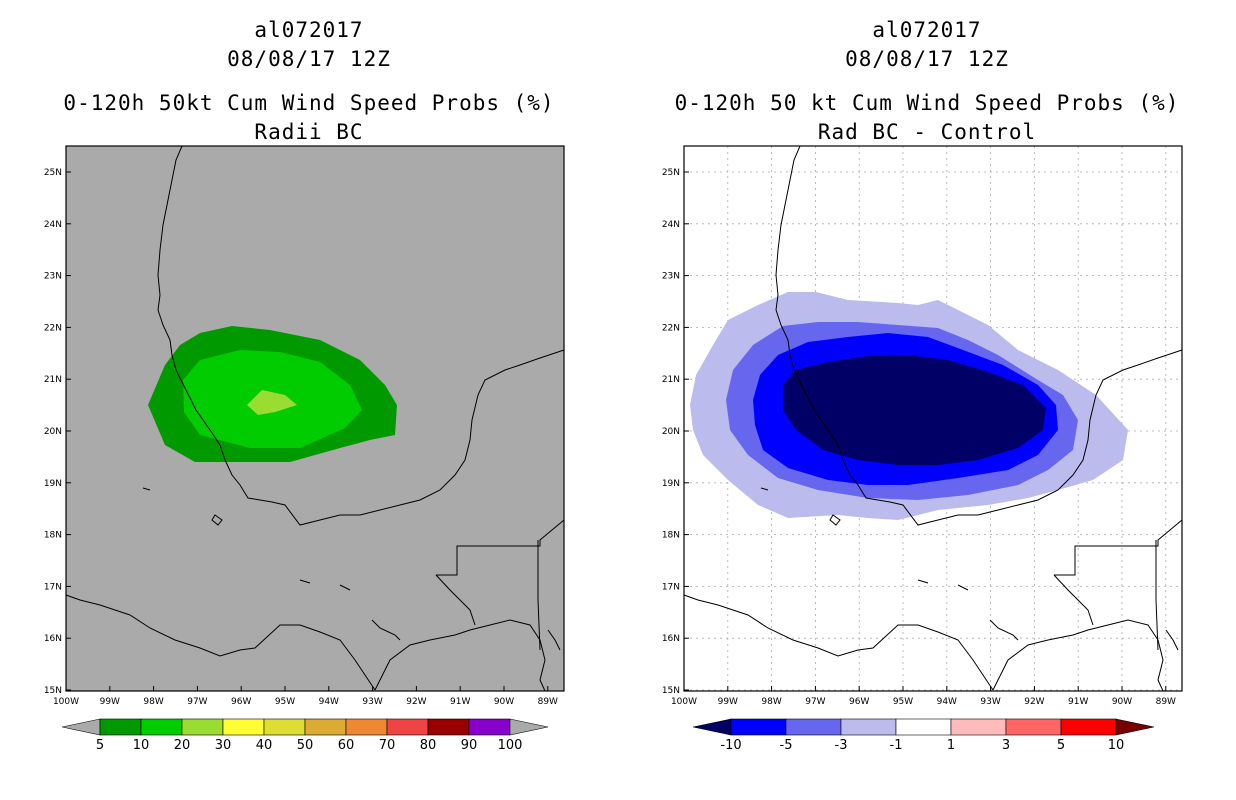 This screenshot has width=1236, height=800. I want to click on colorbar-label: 90, so click(469, 745).